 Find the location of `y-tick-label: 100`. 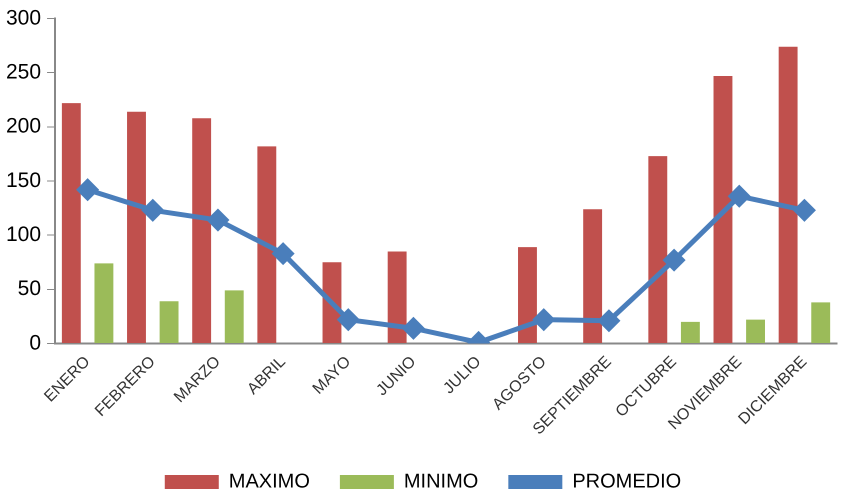

y-tick-label: 100 is located at coordinates (24, 234).